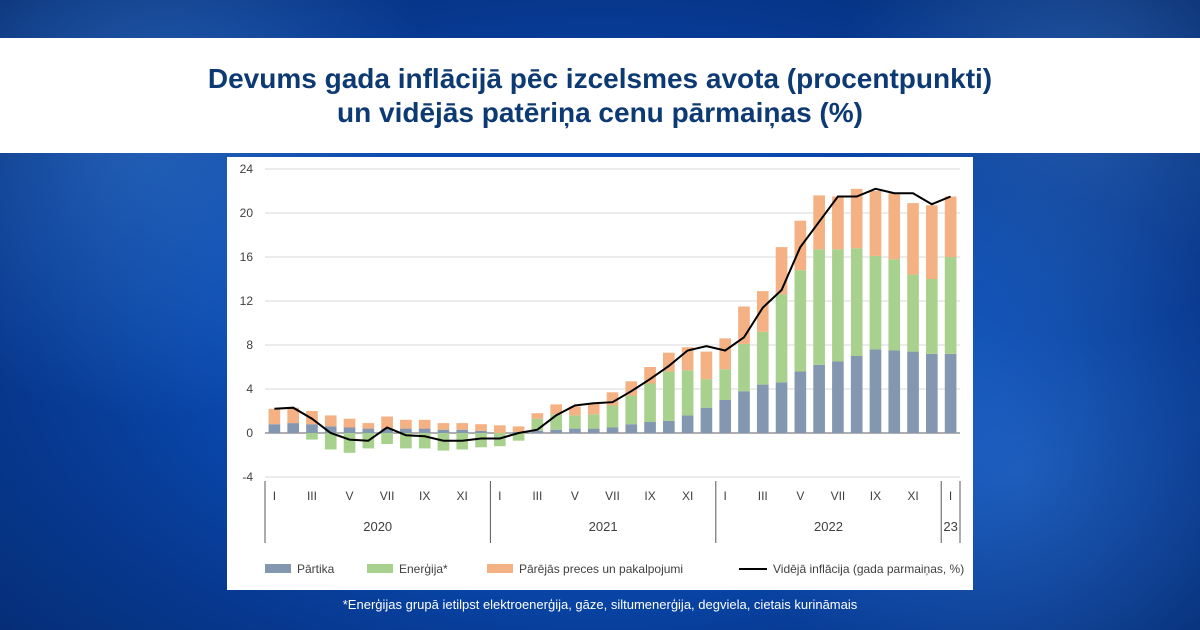 The width and height of the screenshot is (1200, 630). I want to click on y-tick-label: 8, so click(249, 345).